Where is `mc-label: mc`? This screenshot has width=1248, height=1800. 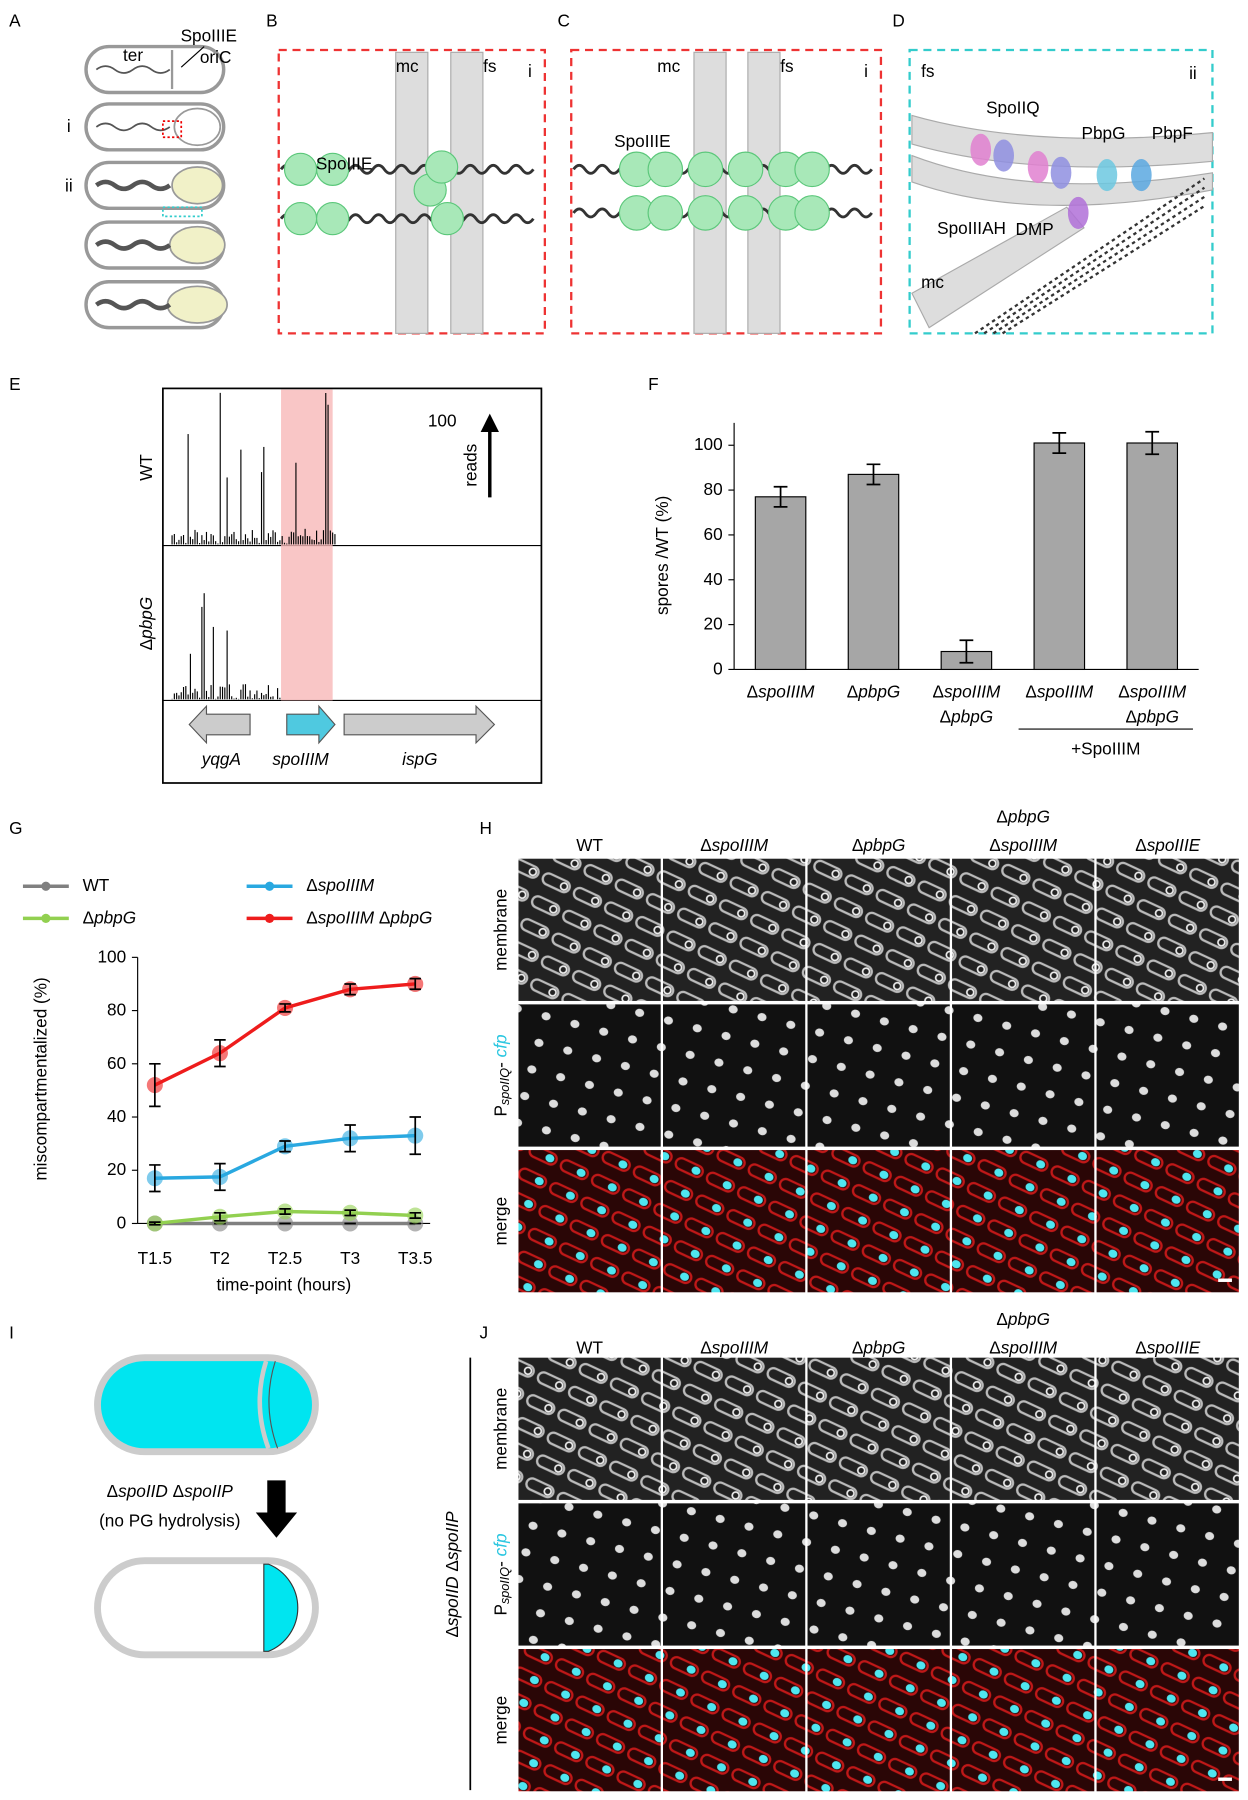
mc-label: mc is located at coordinates (668, 66).